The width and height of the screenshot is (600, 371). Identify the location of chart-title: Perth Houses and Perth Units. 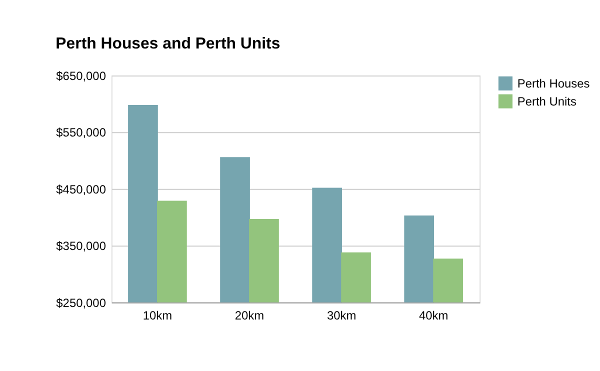
(168, 44).